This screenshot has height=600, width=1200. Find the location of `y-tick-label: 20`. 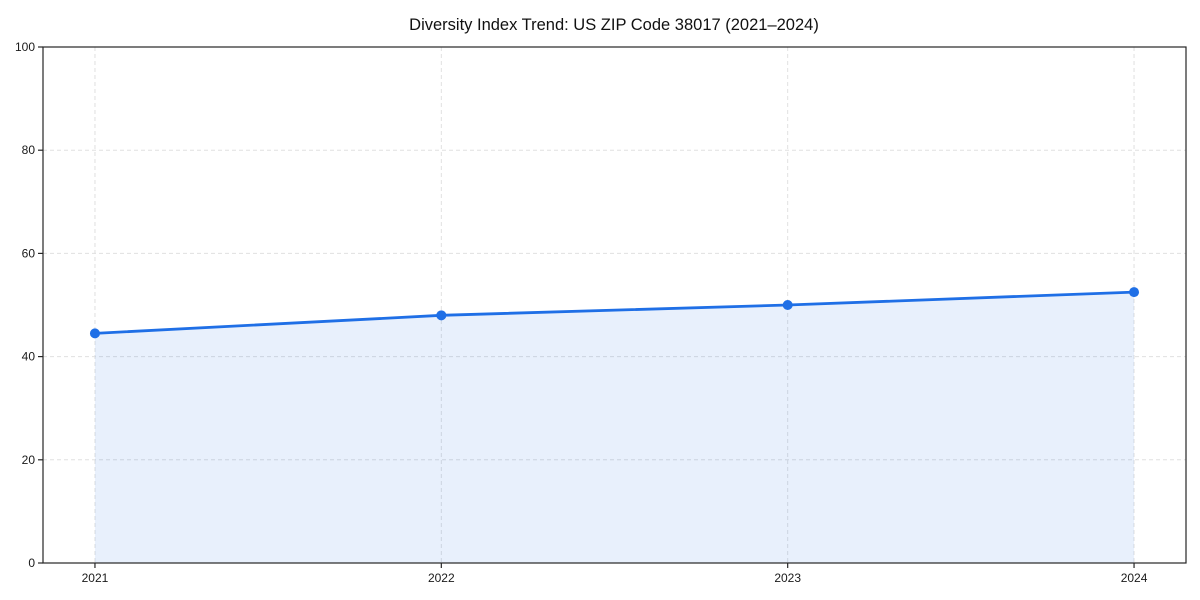

y-tick-label: 20 is located at coordinates (29, 460).